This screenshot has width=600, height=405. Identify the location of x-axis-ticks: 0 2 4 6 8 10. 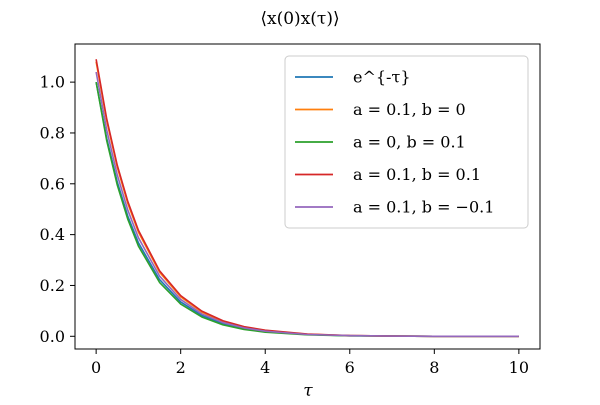
(310, 363).